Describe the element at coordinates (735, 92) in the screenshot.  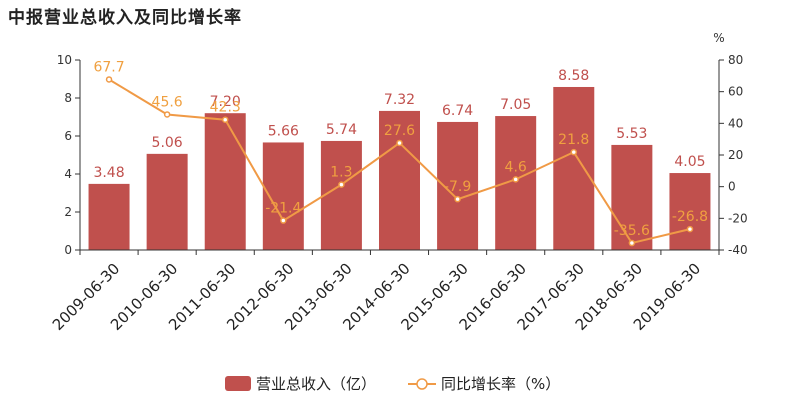
I see `y2-tick-label: 60` at that location.